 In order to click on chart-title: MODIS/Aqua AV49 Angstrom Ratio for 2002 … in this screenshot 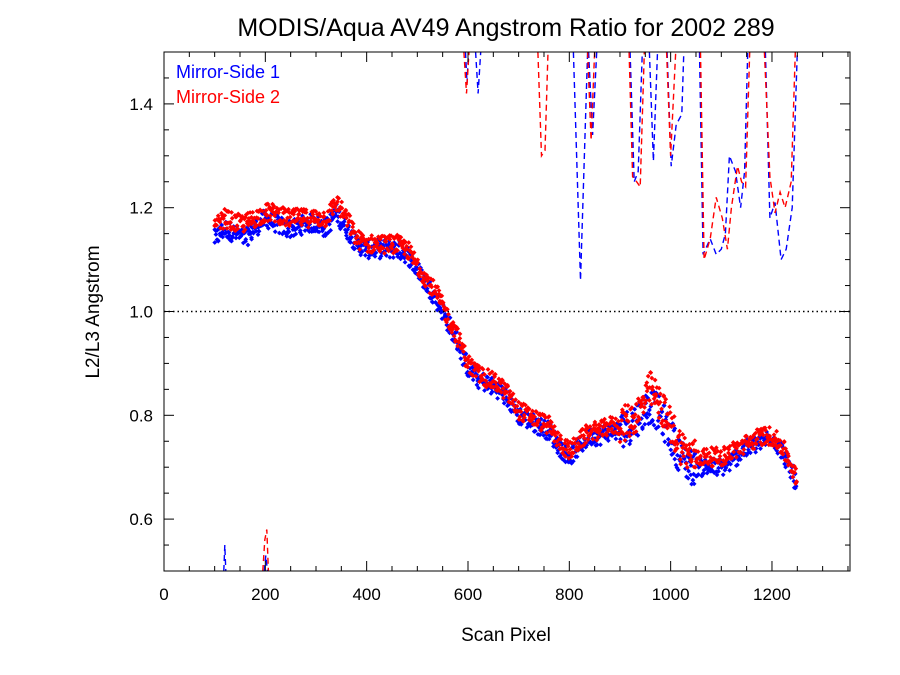, I will do `click(505, 28)`.